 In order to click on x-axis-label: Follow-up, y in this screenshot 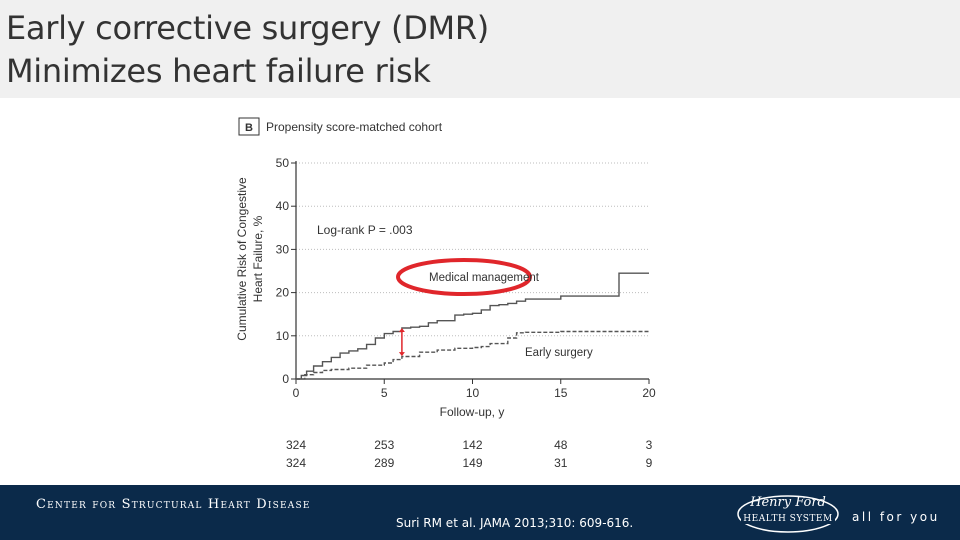, I will do `click(472, 412)`.